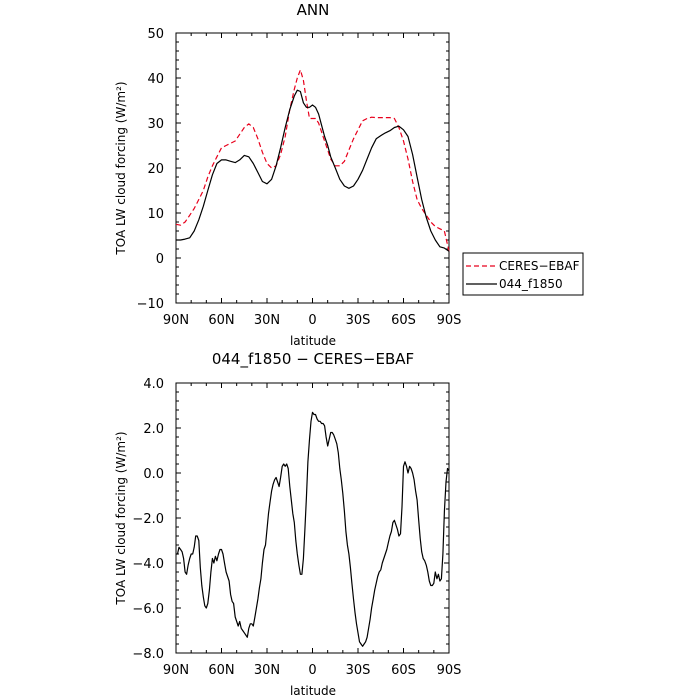  I want to click on chart-1-x-tick-label-1: 60N, so click(221, 320).